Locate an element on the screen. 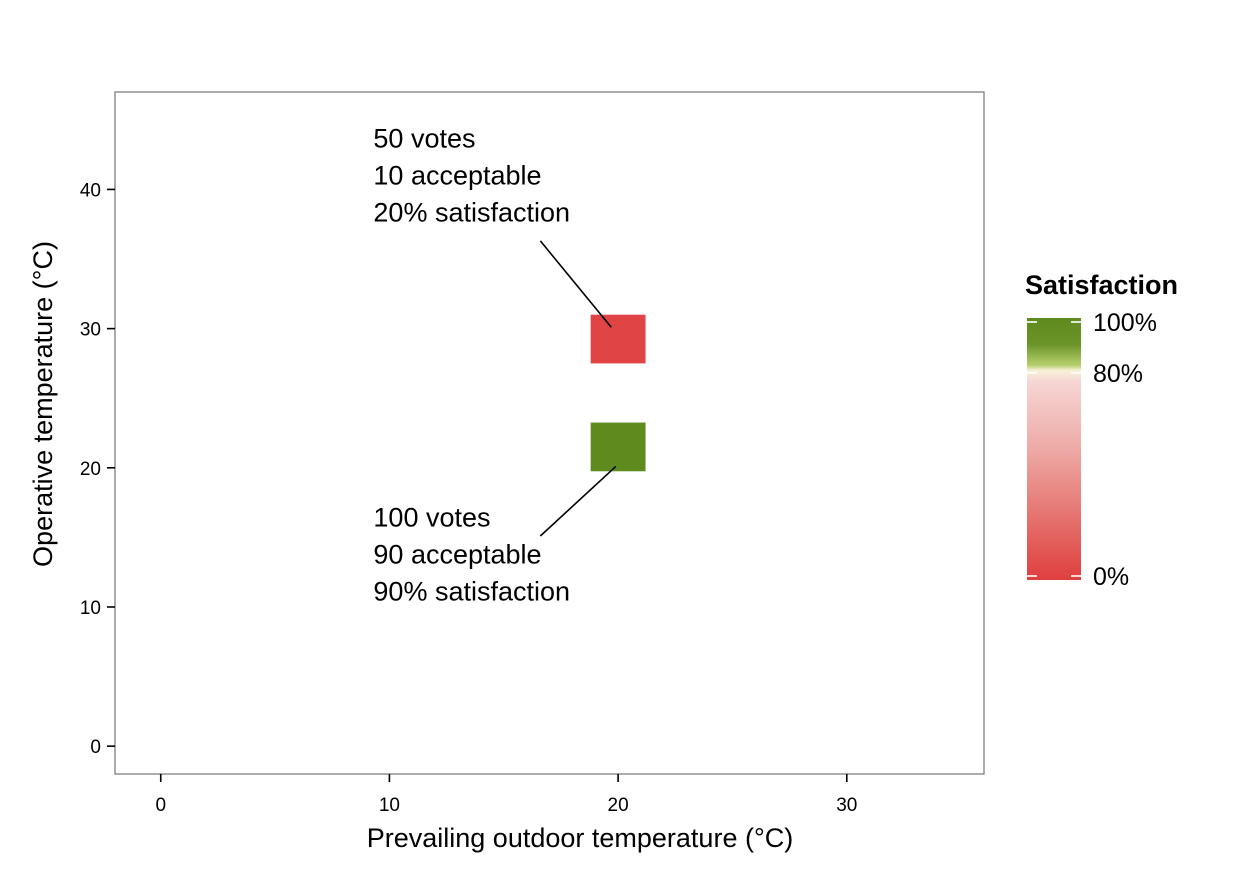  annotation-1-pointer is located at coordinates (578, 501).